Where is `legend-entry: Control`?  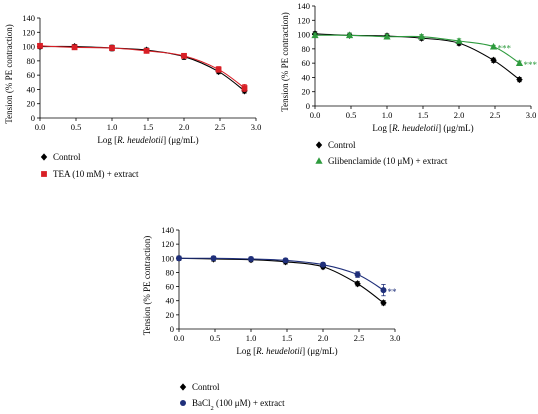
legend-entry: Control is located at coordinates (335, 145).